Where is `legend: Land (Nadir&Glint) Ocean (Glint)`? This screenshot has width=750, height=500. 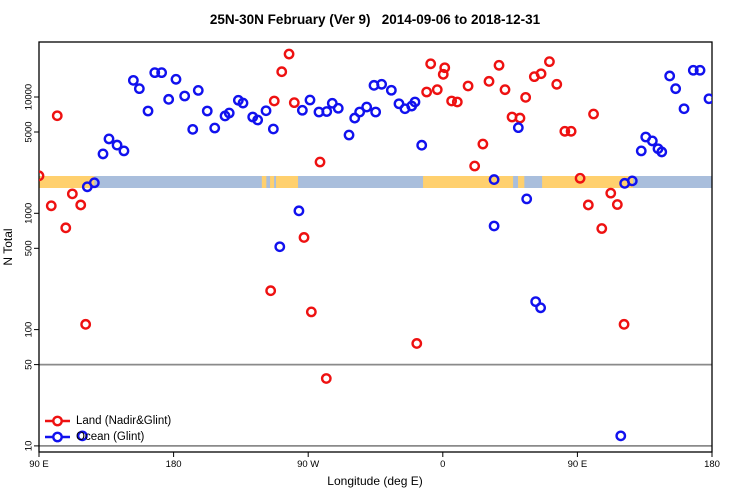 legend: Land (Nadir&Glint) Ocean (Glint) is located at coordinates (108, 429).